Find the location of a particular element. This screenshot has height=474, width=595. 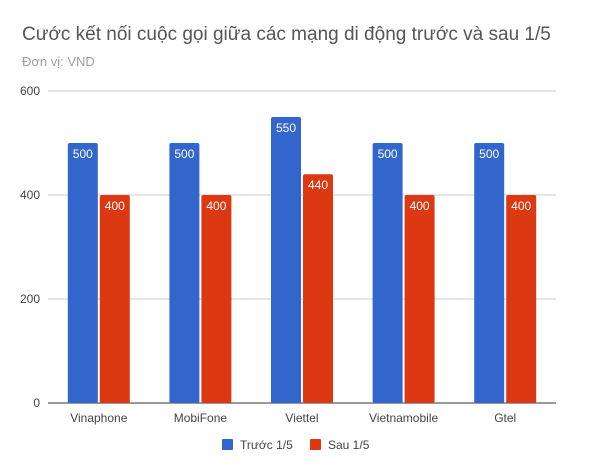

legend-label: Trước 1/5 is located at coordinates (266, 445).